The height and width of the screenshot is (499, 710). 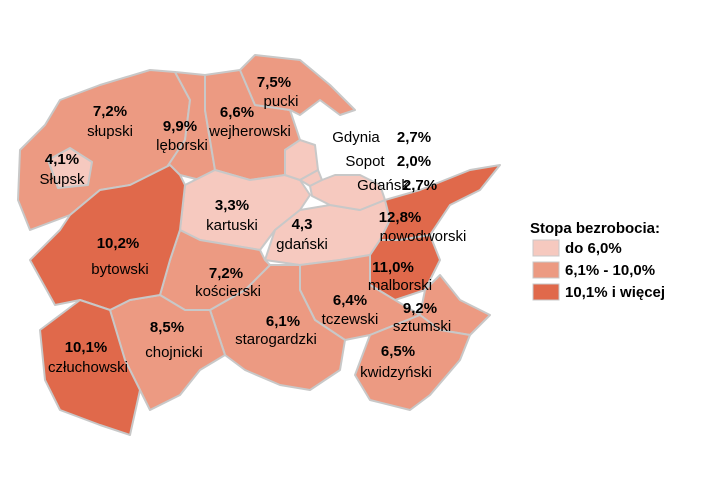 What do you see at coordinates (393, 267) in the screenshot?
I see `region-value: 11,0%` at bounding box center [393, 267].